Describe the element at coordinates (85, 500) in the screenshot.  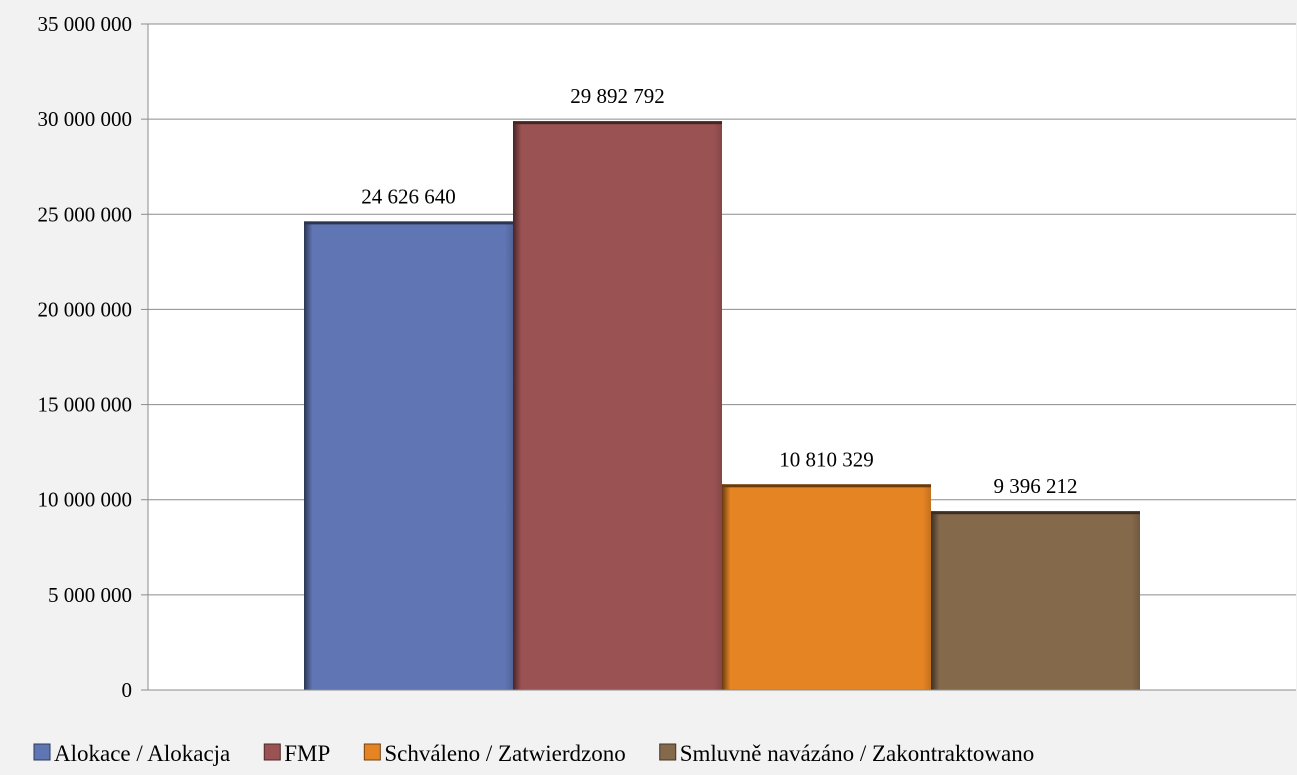
I see `y-tick-label: 10 000 000` at that location.